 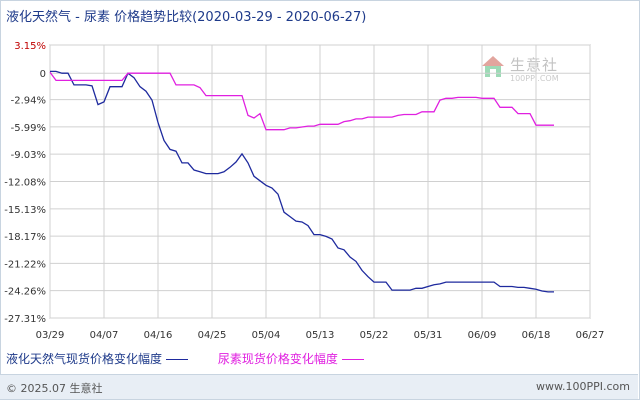 What do you see at coordinates (428, 335) in the screenshot?
I see `x-tick-label: 05/31` at bounding box center [428, 335].